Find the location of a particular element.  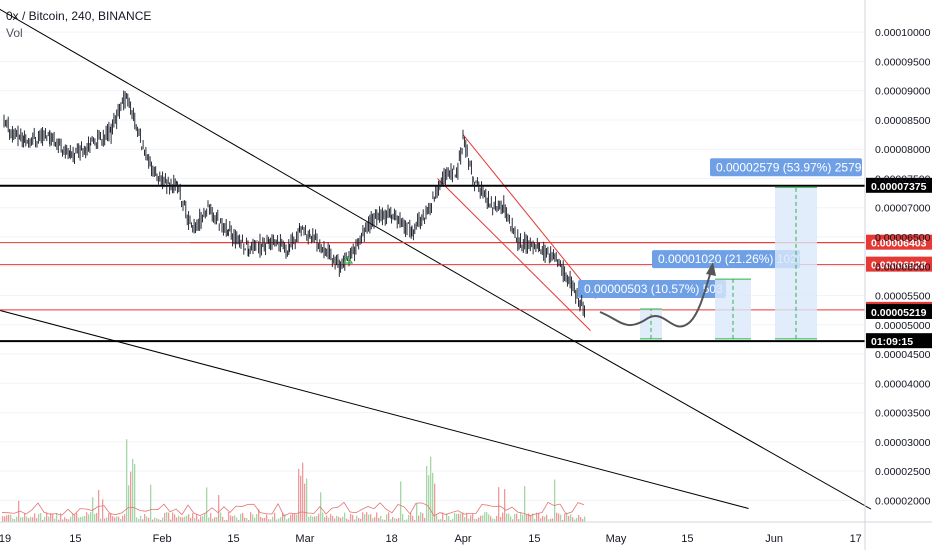

time-tick-label: May is located at coordinates (616, 539).